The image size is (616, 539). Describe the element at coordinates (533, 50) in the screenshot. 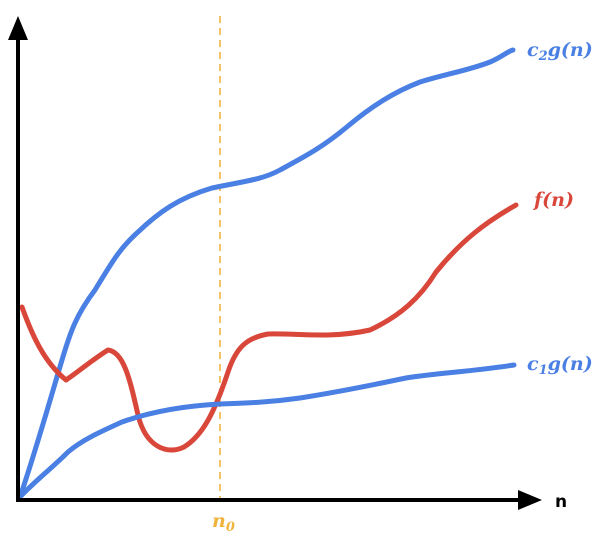

I see `upper-bound-label-coef: c` at that location.